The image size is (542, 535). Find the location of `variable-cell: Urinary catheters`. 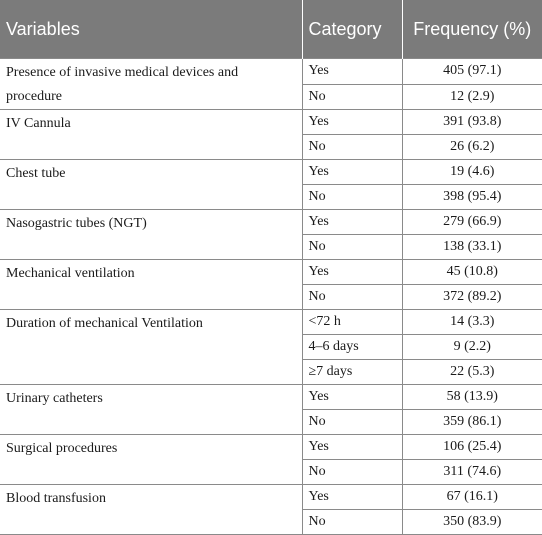

variable-cell: Urinary catheters is located at coordinates (151, 409).